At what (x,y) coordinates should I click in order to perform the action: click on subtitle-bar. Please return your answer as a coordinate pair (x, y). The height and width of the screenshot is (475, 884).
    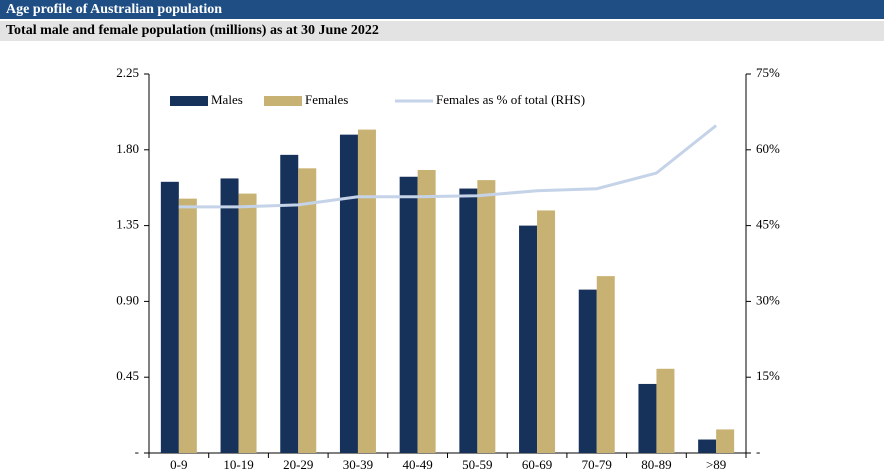
    Looking at the image, I should click on (442, 31).